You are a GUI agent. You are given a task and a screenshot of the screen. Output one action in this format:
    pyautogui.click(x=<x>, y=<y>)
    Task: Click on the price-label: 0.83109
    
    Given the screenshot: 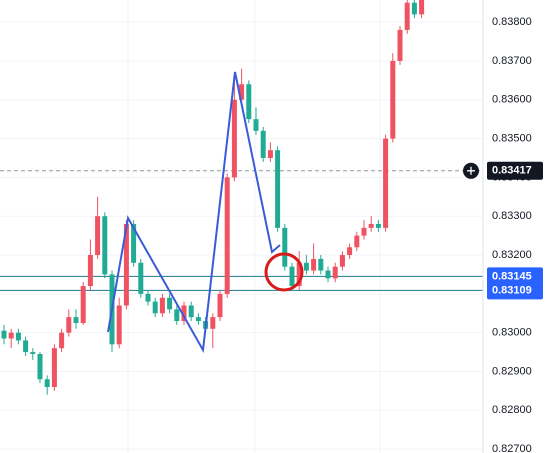 What is the action you would take?
    pyautogui.click(x=512, y=290)
    